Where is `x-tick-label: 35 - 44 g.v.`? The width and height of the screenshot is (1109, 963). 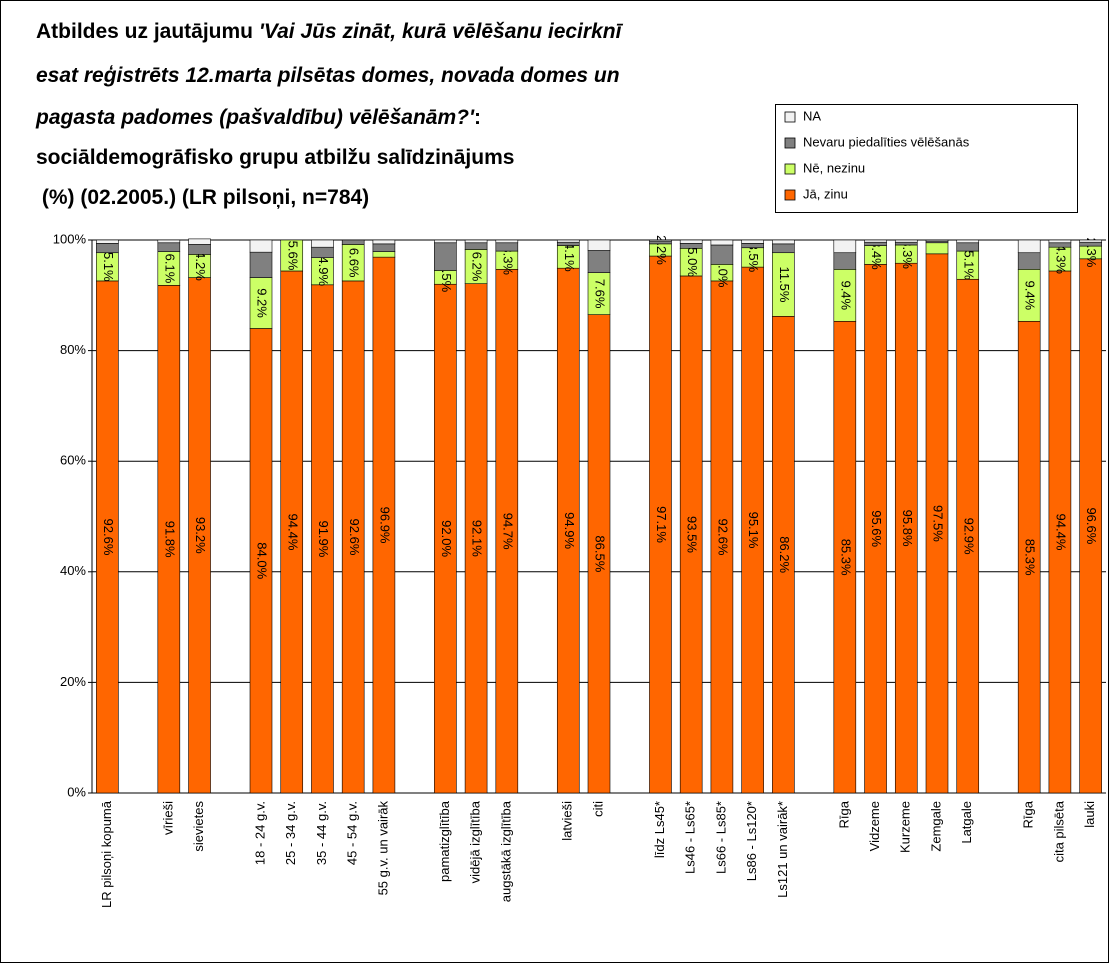 x-tick-label: 35 - 44 g.v. is located at coordinates (321, 833).